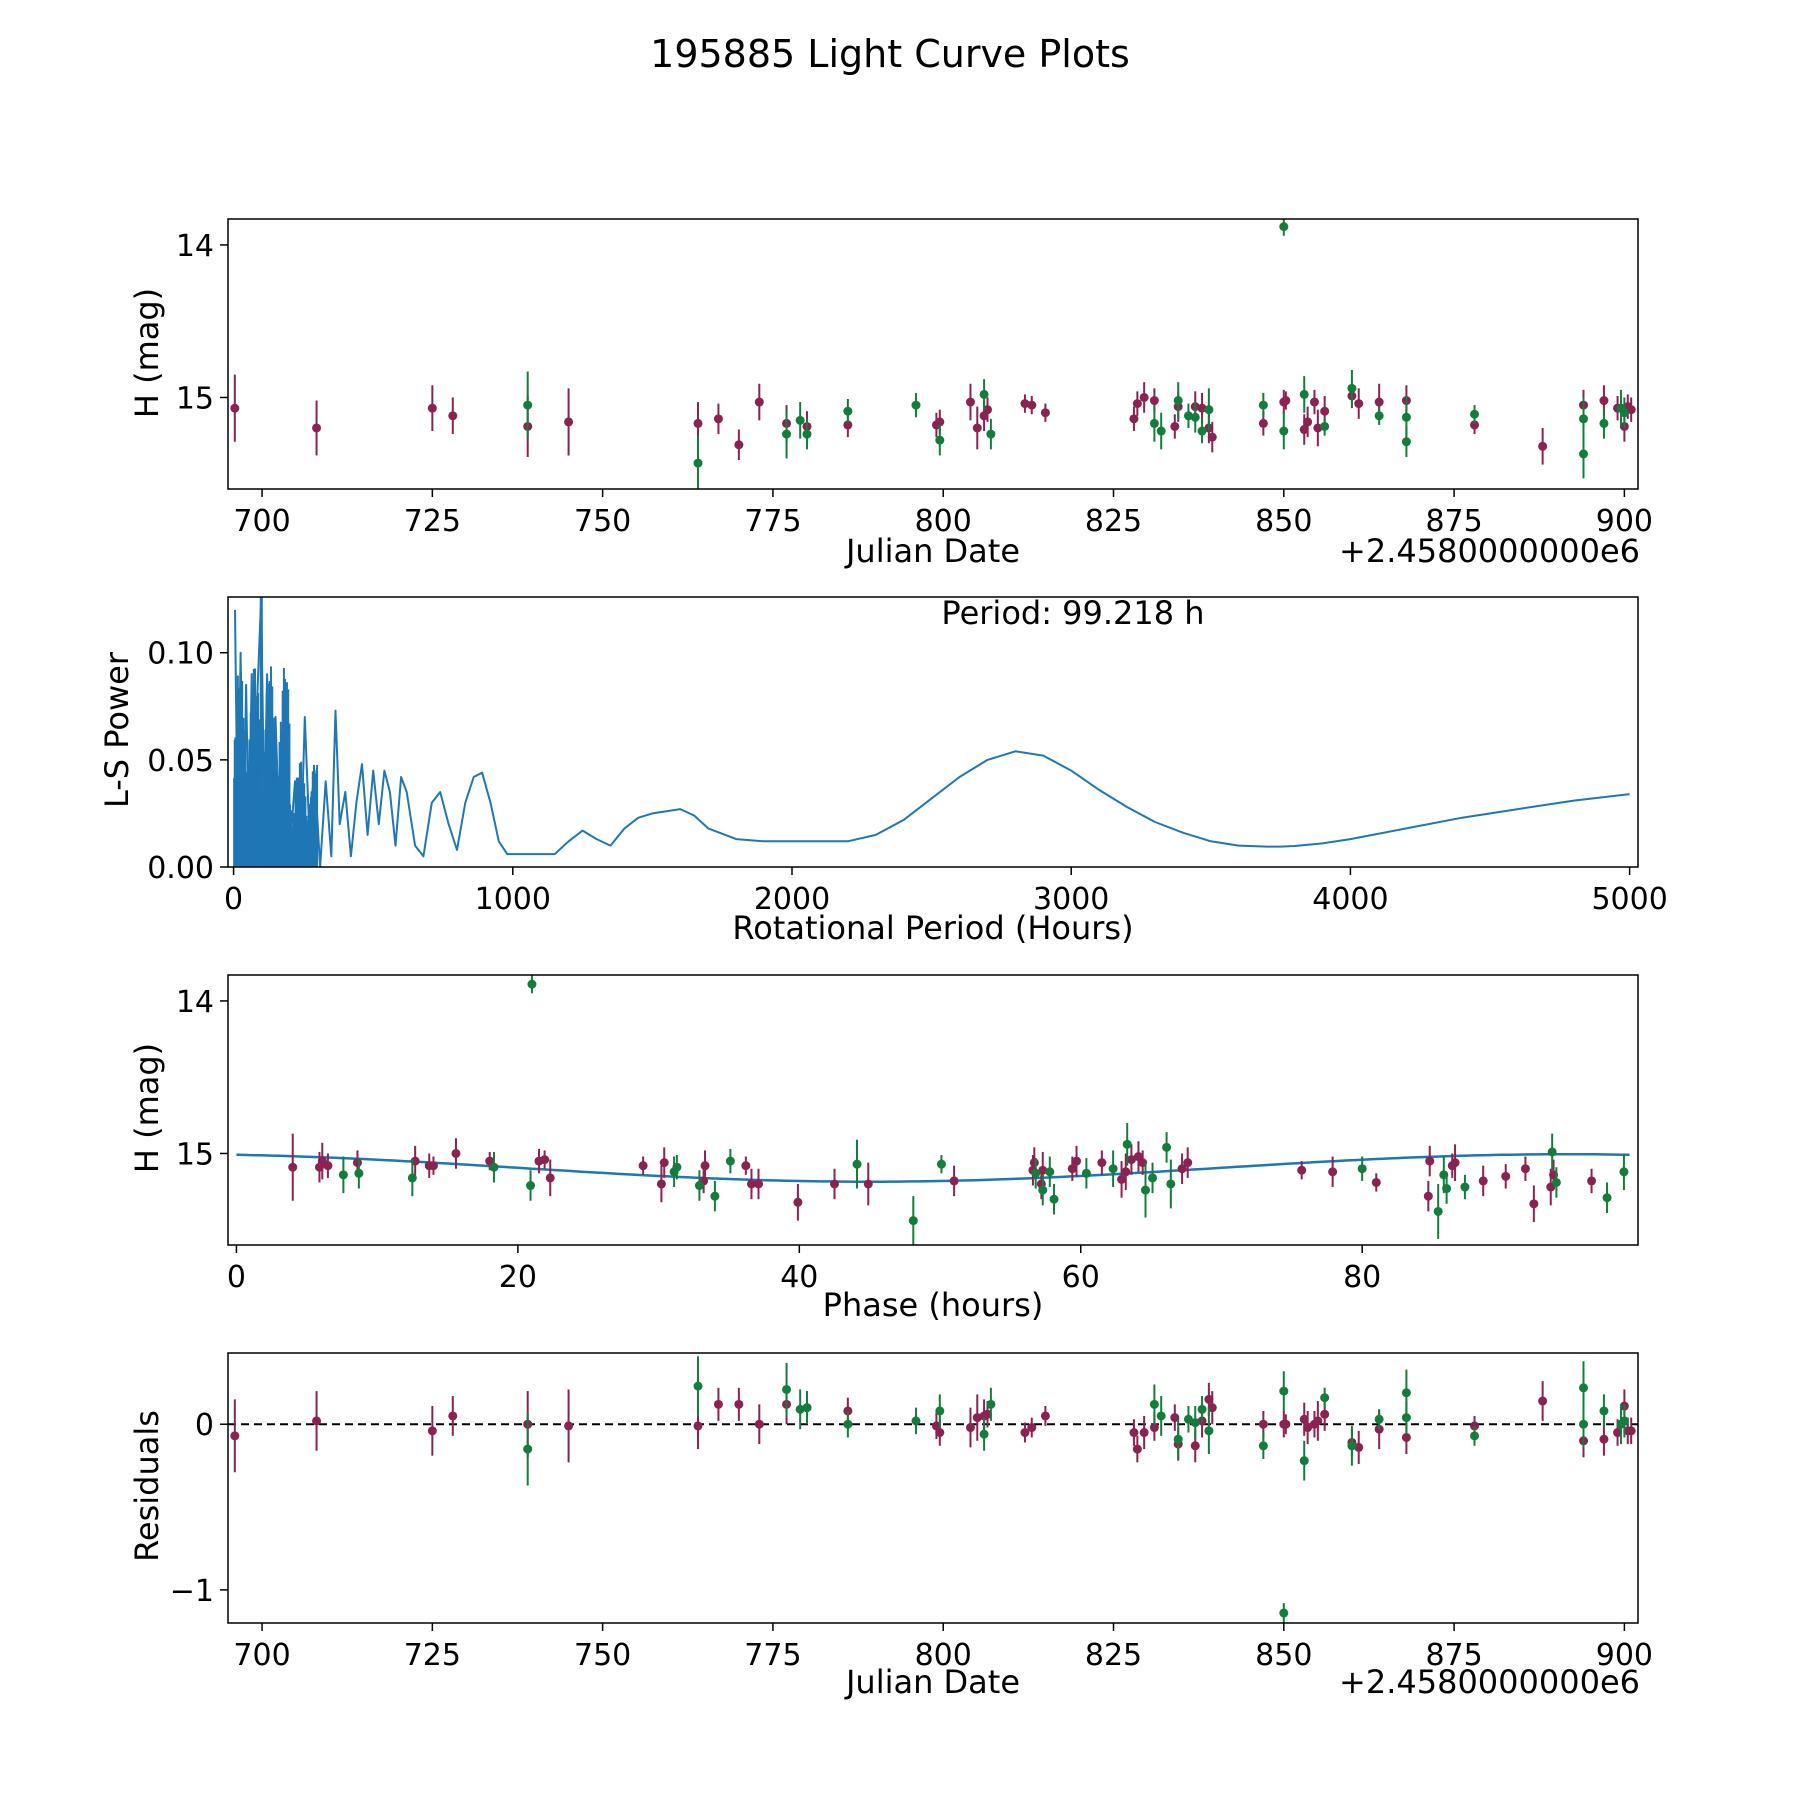  Describe the element at coordinates (933, 1110) in the screenshot. I see `phased-curve-frame` at that location.